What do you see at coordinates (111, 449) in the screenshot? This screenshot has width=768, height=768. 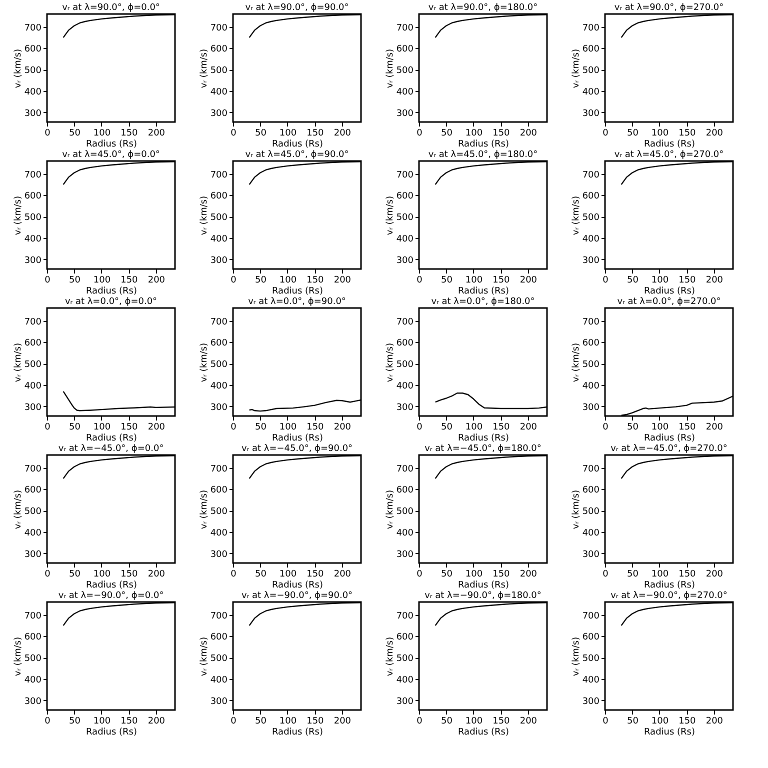 I see `chart-title: vᵣ at λ=−45.0°, ϕ=0.0°` at bounding box center [111, 449].